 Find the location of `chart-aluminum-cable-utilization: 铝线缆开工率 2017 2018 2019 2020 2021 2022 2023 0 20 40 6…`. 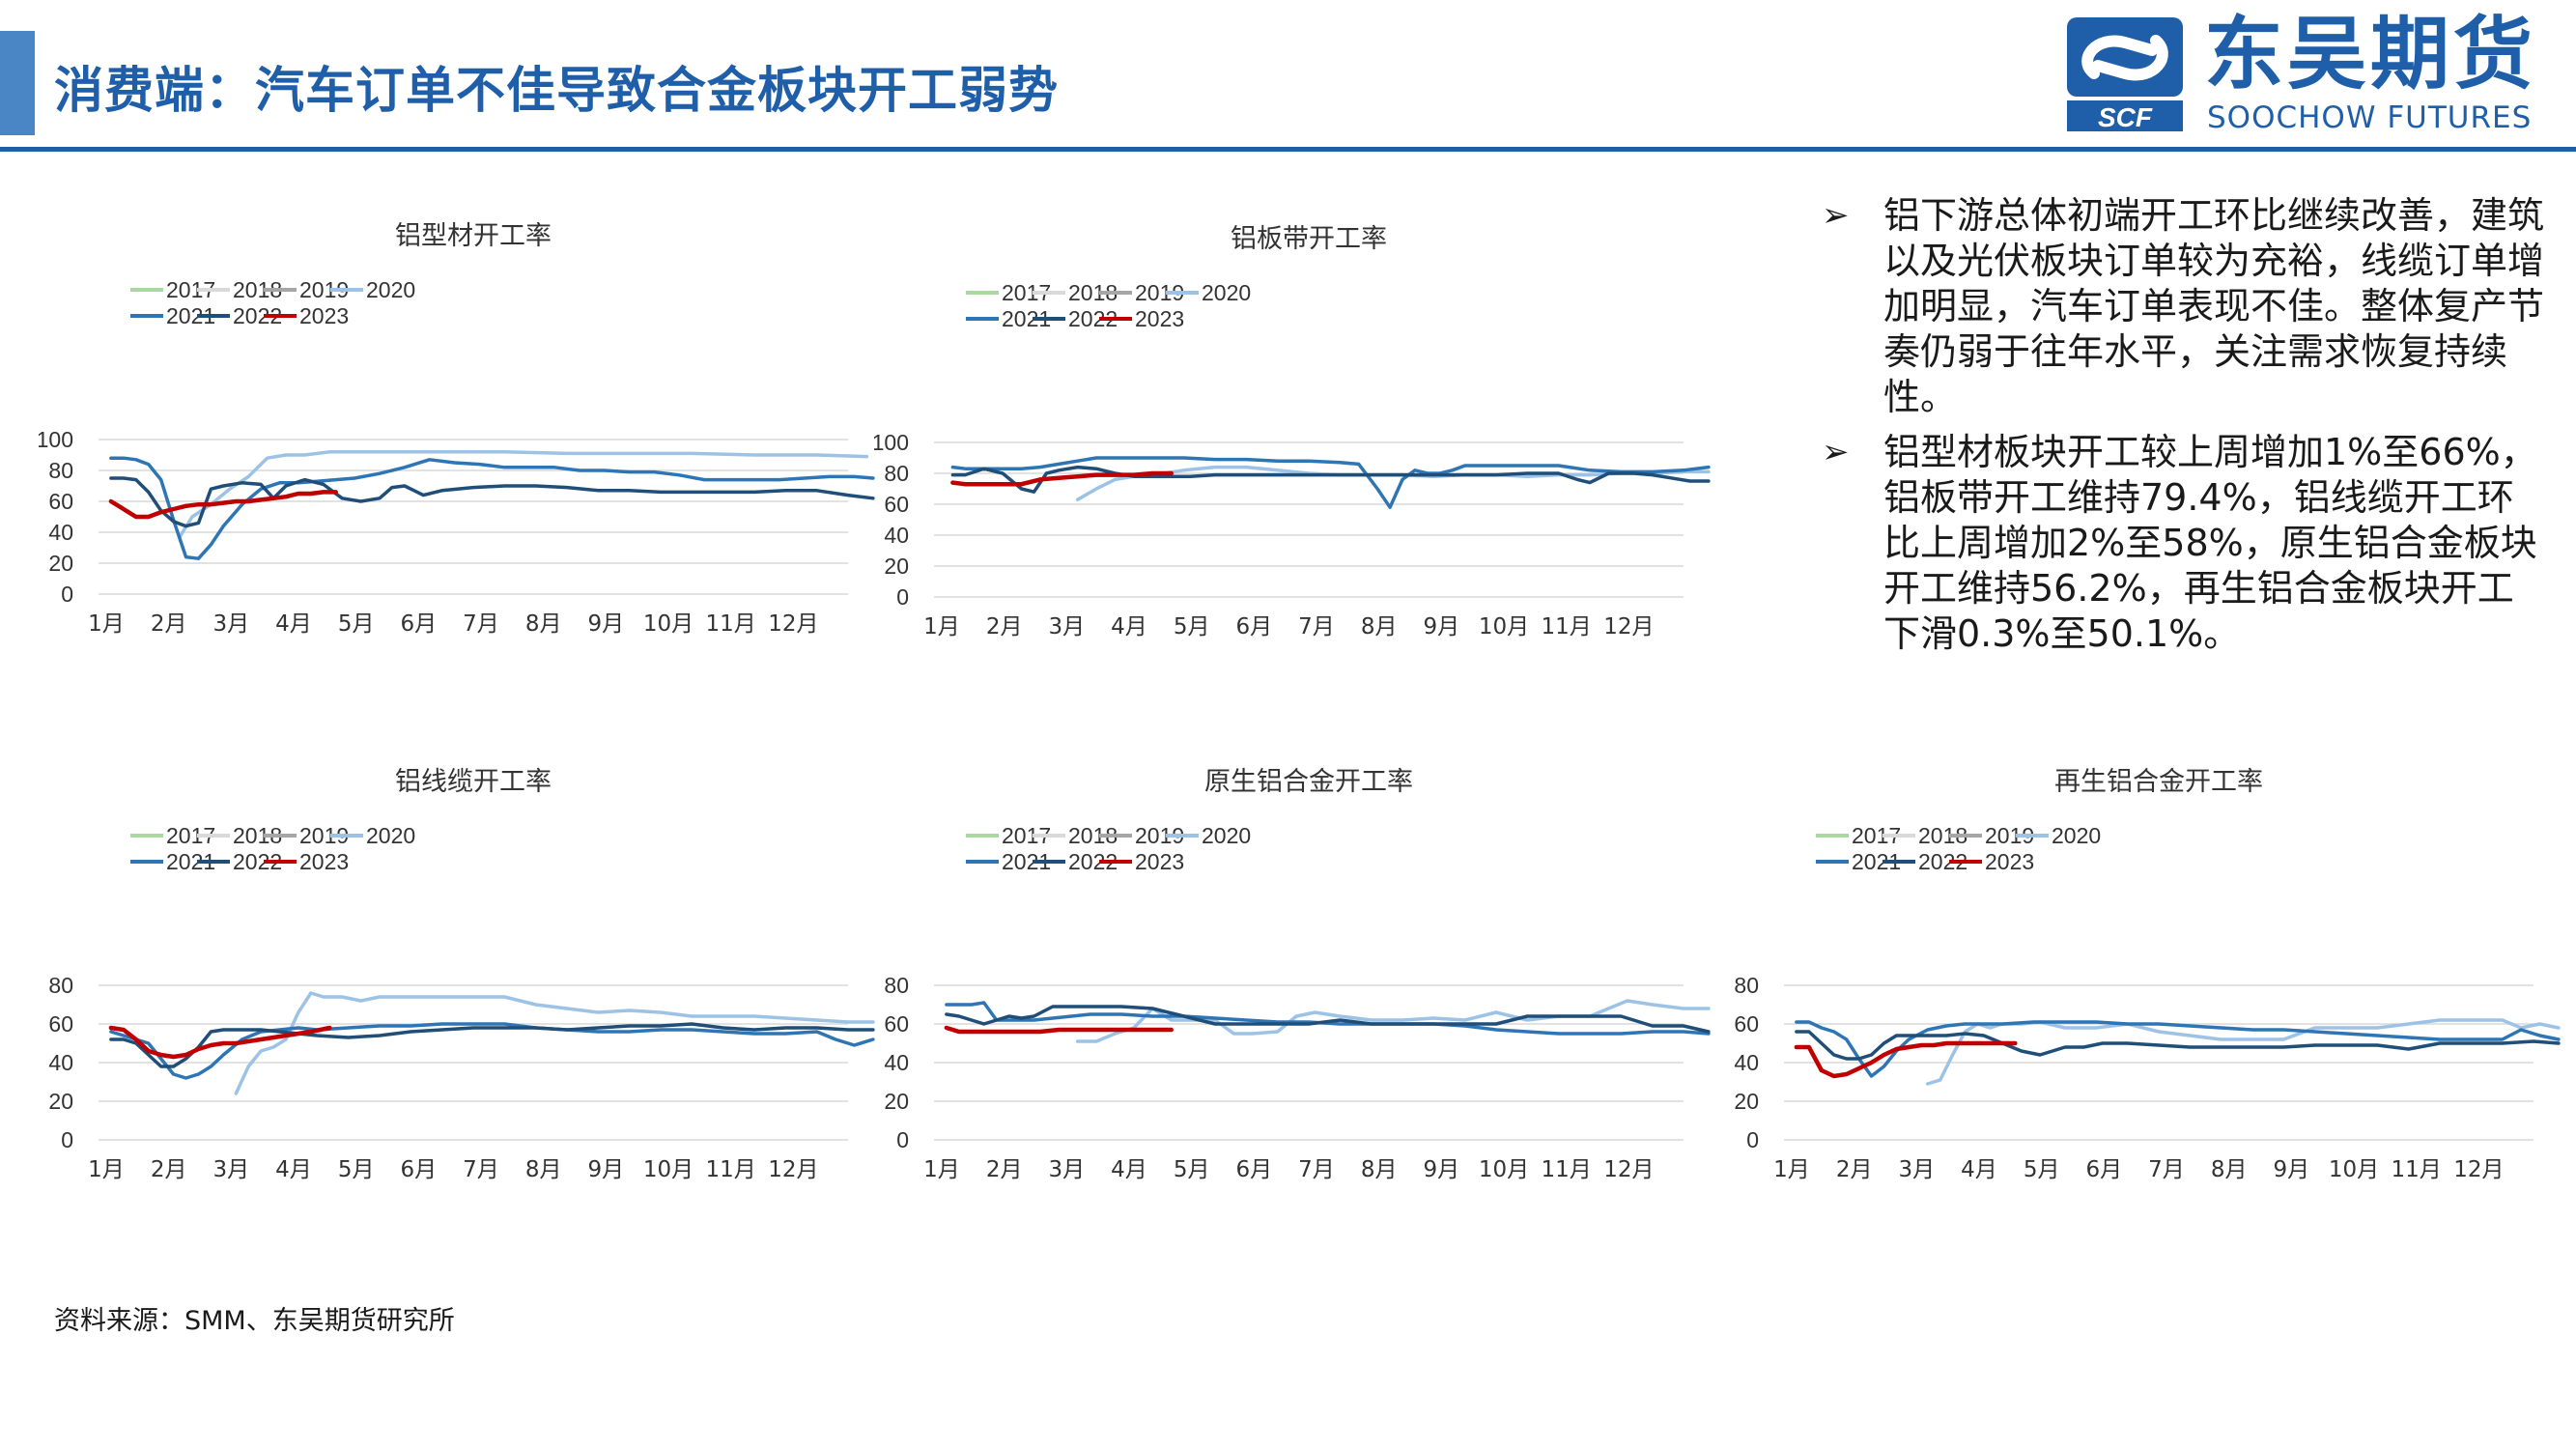

chart-aluminum-cable-utilization: 铝线缆开工率 2017 2018 2019 2020 2021 2022 2023 0 20 40 6… is located at coordinates (464, 1024).